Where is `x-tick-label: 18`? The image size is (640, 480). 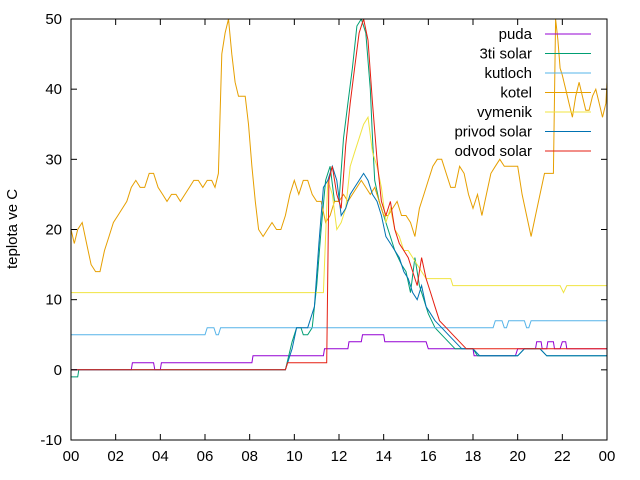
x-tick-label: 18 is located at coordinates (473, 456).